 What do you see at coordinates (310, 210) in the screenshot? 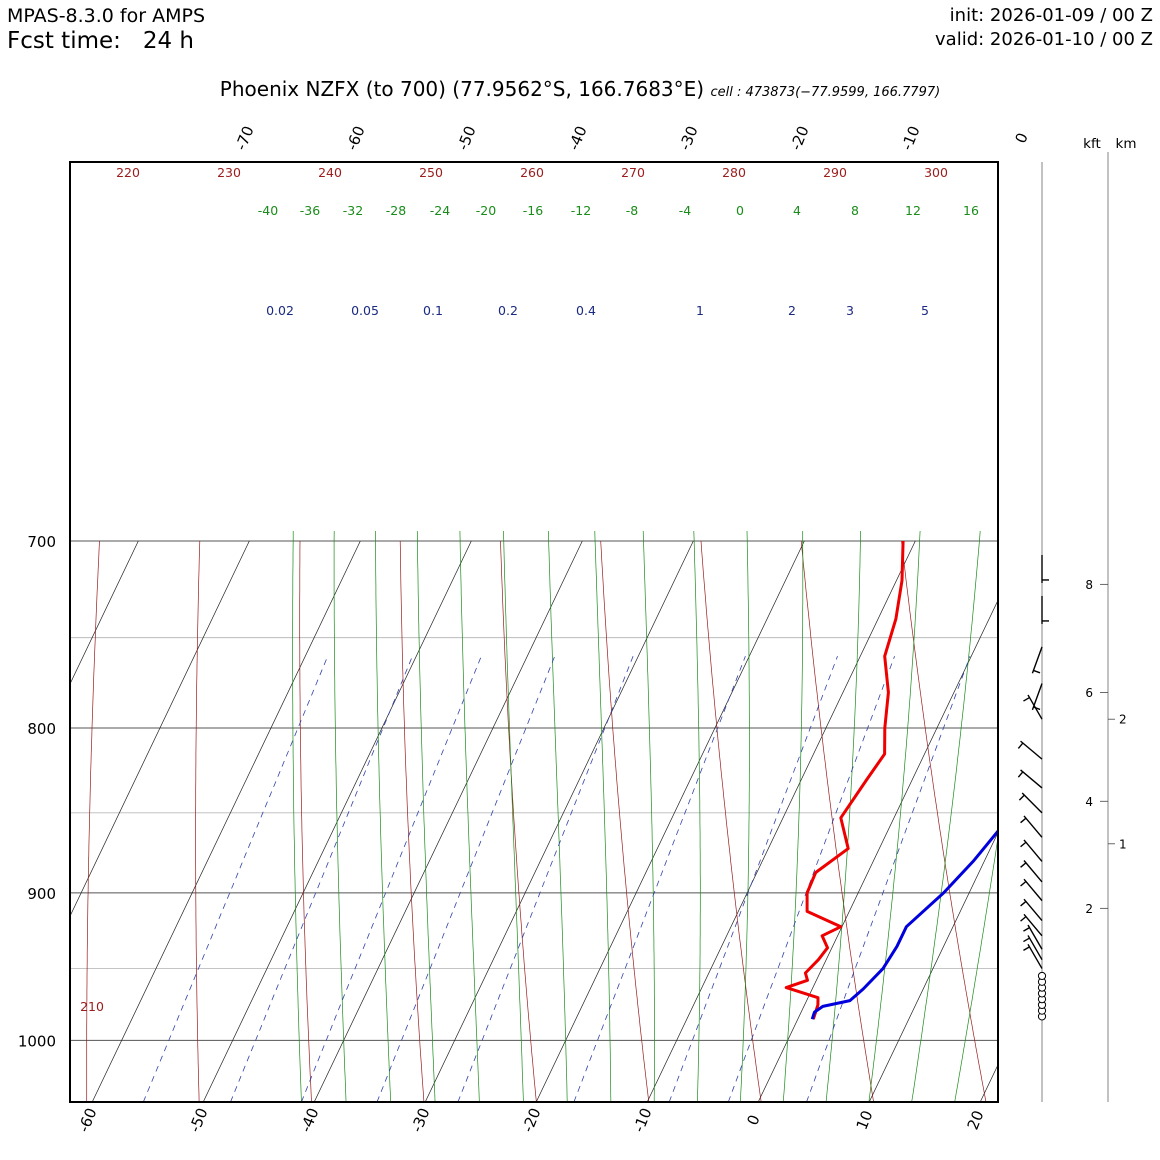
I see `moist-adiabat-label: -36` at bounding box center [310, 210].